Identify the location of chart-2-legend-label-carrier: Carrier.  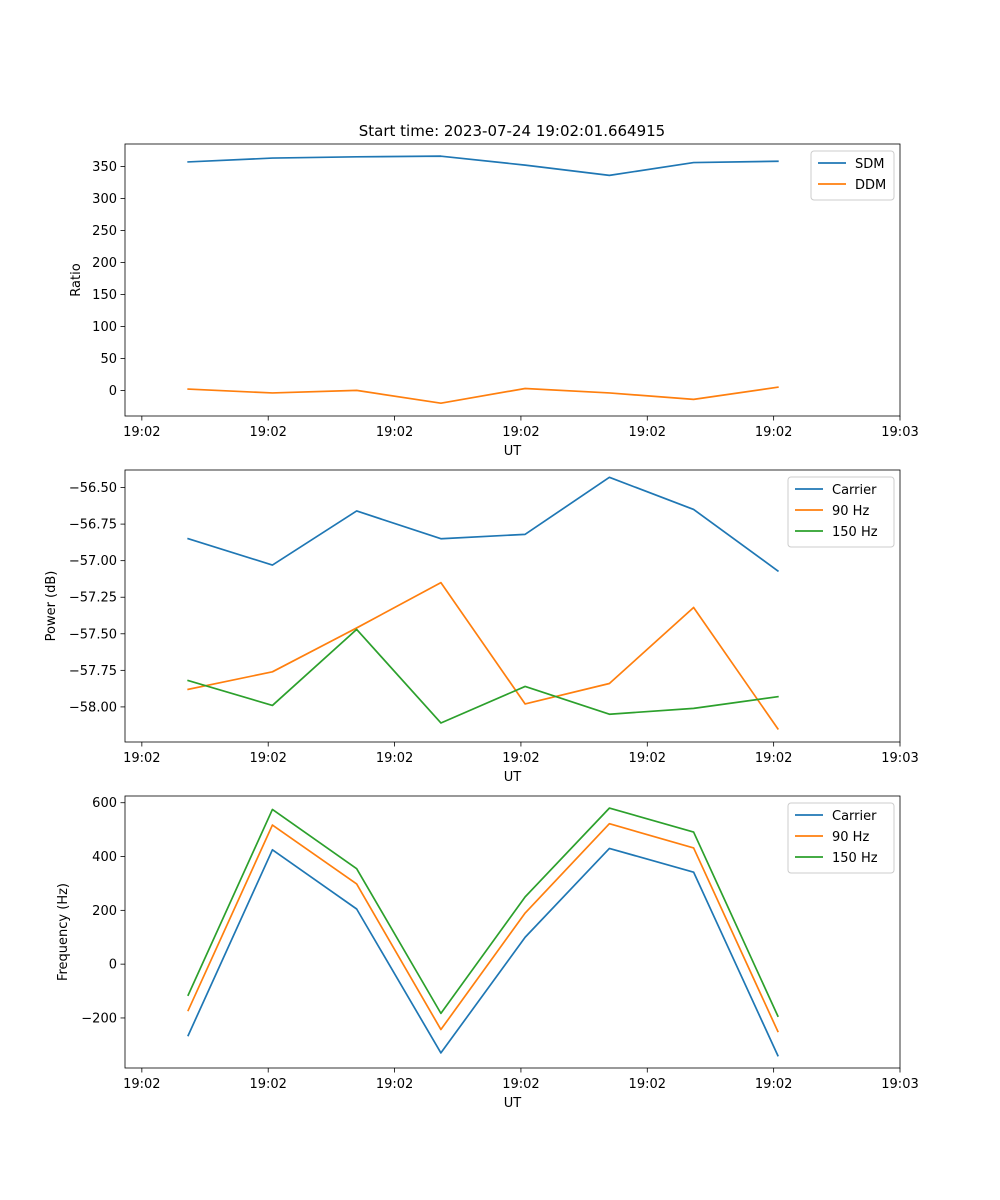
(854, 490).